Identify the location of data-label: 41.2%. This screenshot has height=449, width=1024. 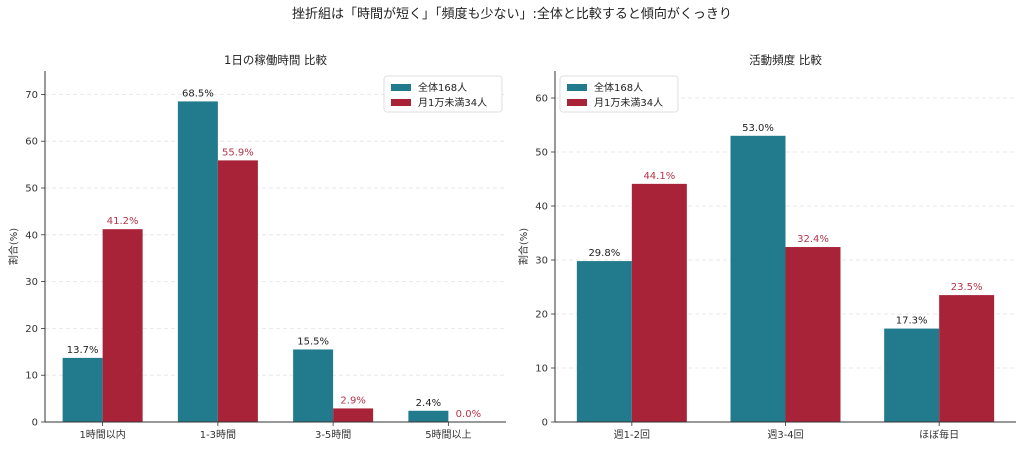
(123, 221).